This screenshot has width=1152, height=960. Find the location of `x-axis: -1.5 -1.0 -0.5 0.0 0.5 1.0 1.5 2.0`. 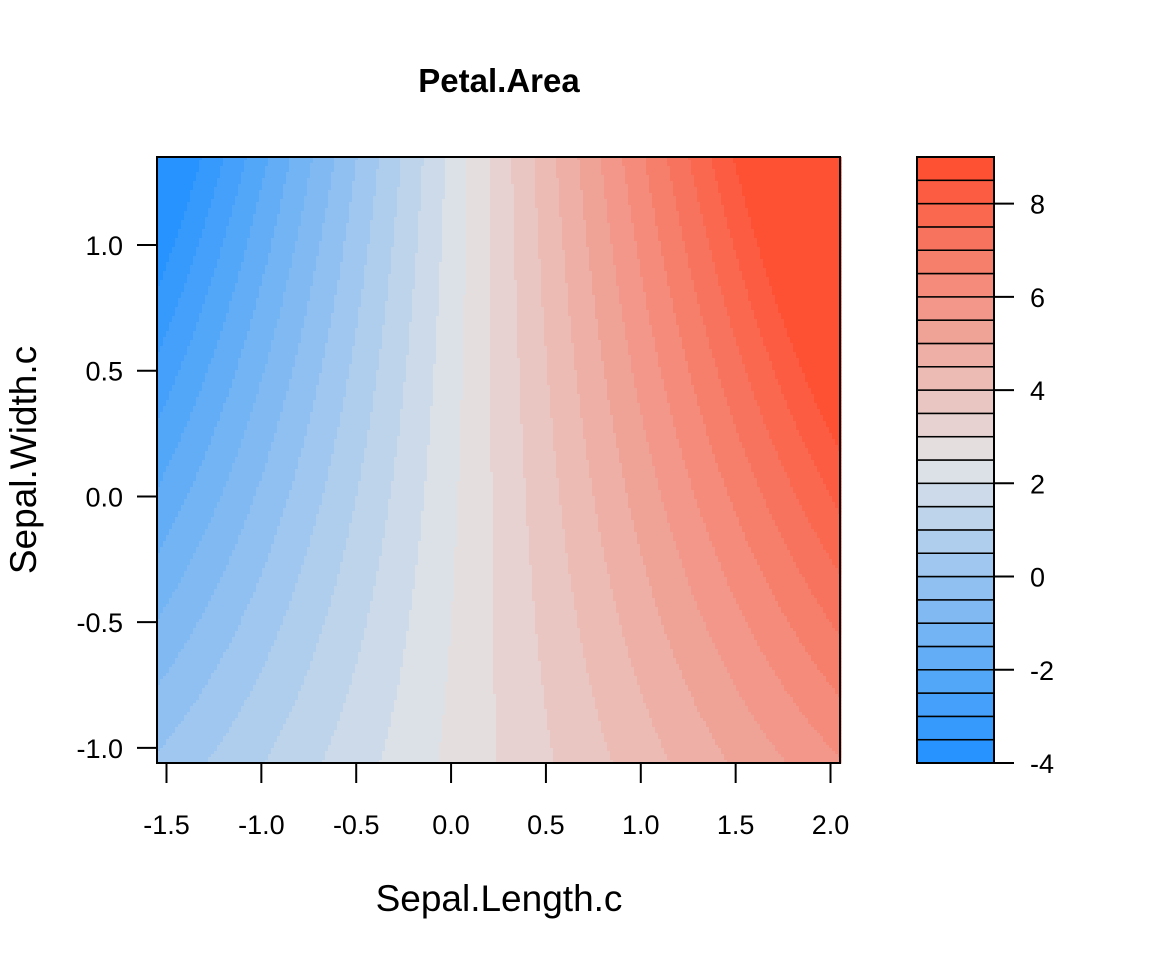

x-axis: -1.5 -1.0 -0.5 0.0 0.5 1.0 1.5 2.0 is located at coordinates (496, 801).